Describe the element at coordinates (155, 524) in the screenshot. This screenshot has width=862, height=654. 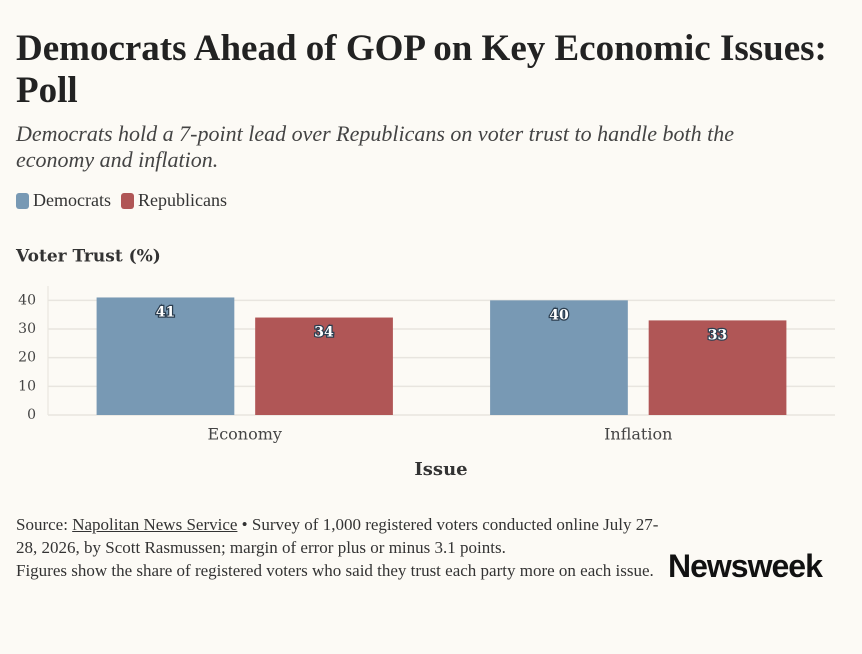
I see `source-link: Napolitan News Service` at that location.